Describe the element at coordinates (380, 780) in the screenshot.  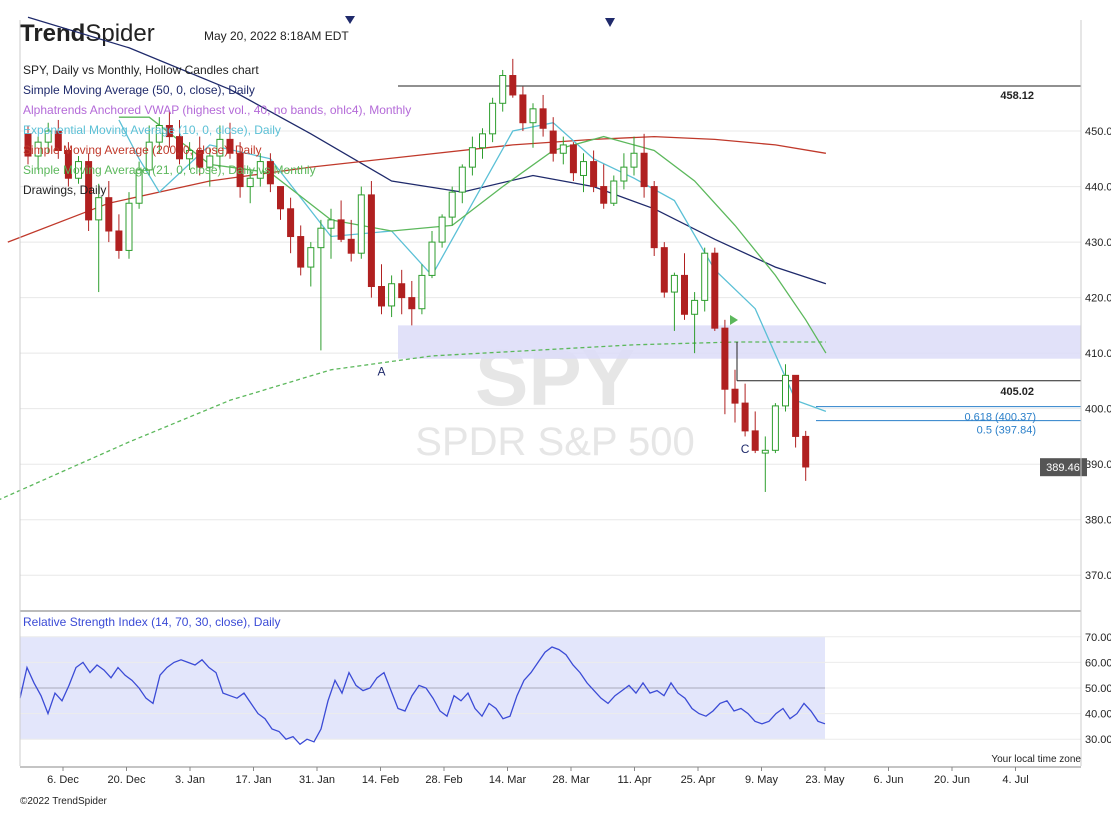
I see `time-tick-label: 14. Feb` at that location.